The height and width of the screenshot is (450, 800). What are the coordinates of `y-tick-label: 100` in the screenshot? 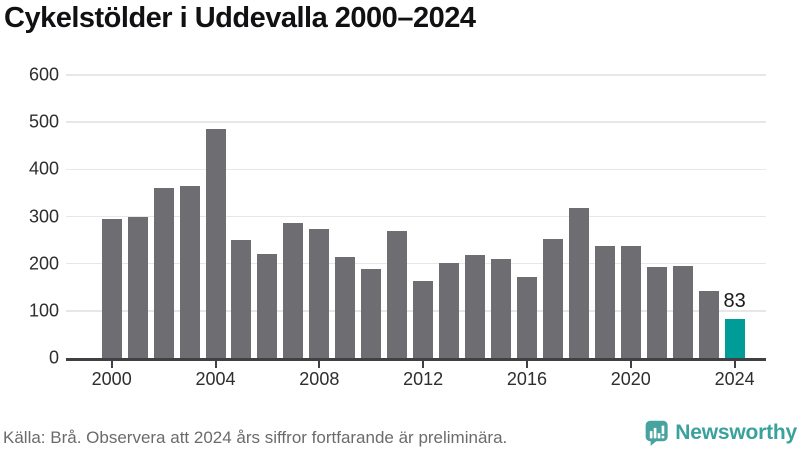 It's located at (43, 310).